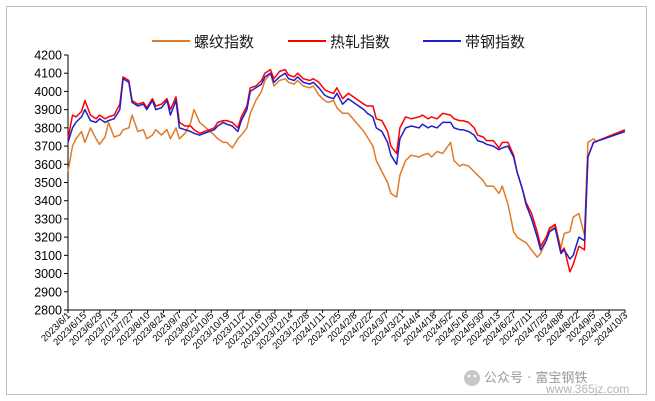 The height and width of the screenshot is (401, 655). Describe the element at coordinates (48, 219) in the screenshot. I see `y-tick-label: 3300` at that location.